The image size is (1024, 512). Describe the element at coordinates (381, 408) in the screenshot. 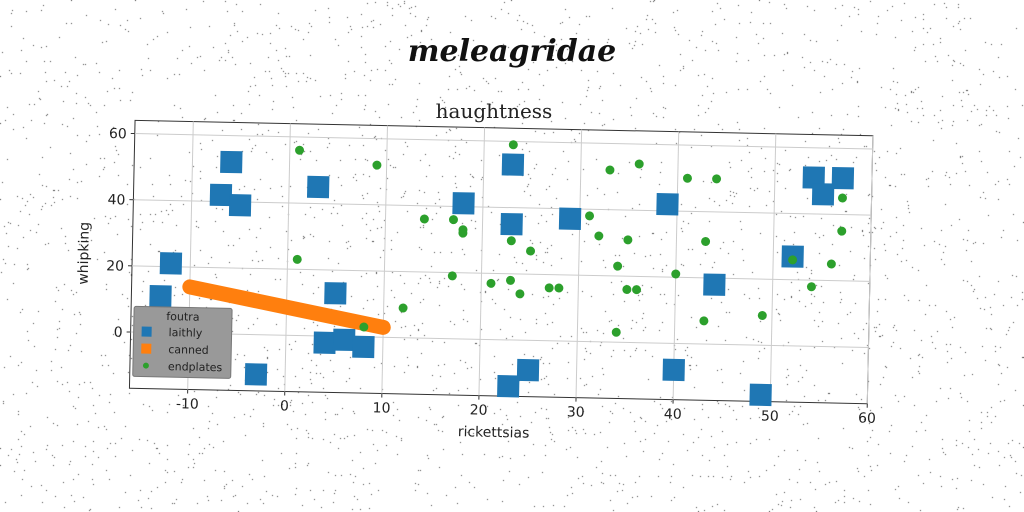

I see `x-tick-label: 10` at that location.